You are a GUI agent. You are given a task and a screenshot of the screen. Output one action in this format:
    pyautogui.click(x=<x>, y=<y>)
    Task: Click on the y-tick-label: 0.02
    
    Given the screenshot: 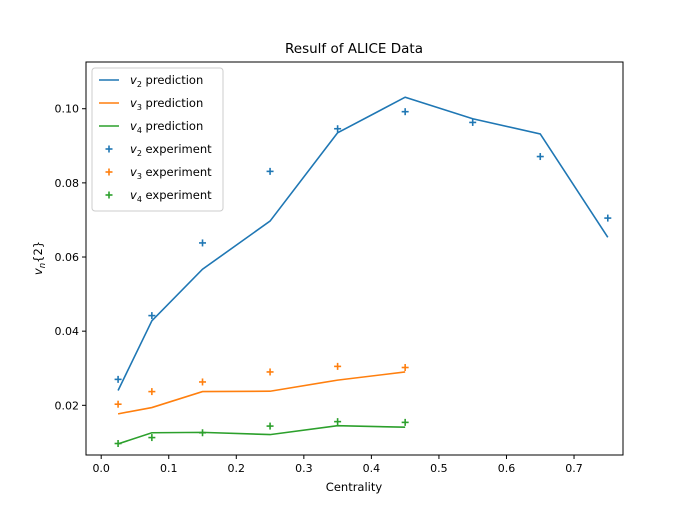 What is the action you would take?
    pyautogui.click(x=67, y=405)
    